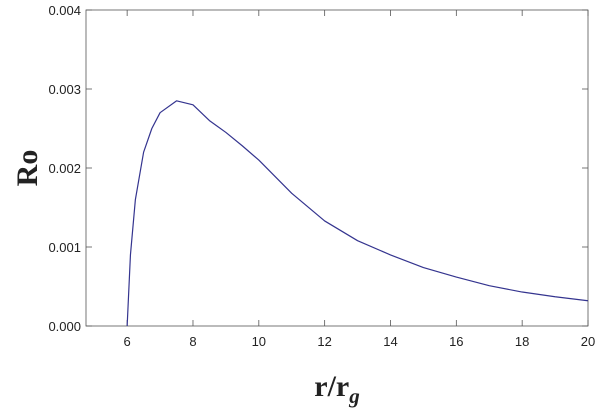 The image size is (600, 408). Describe the element at coordinates (64, 10) in the screenshot. I see `y-tick-label: 0.004` at that location.